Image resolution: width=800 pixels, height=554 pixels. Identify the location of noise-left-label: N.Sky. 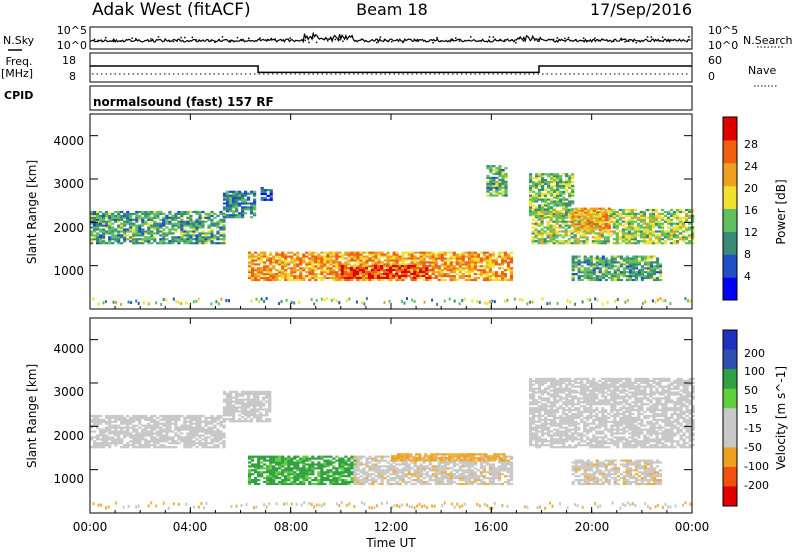
(19, 40).